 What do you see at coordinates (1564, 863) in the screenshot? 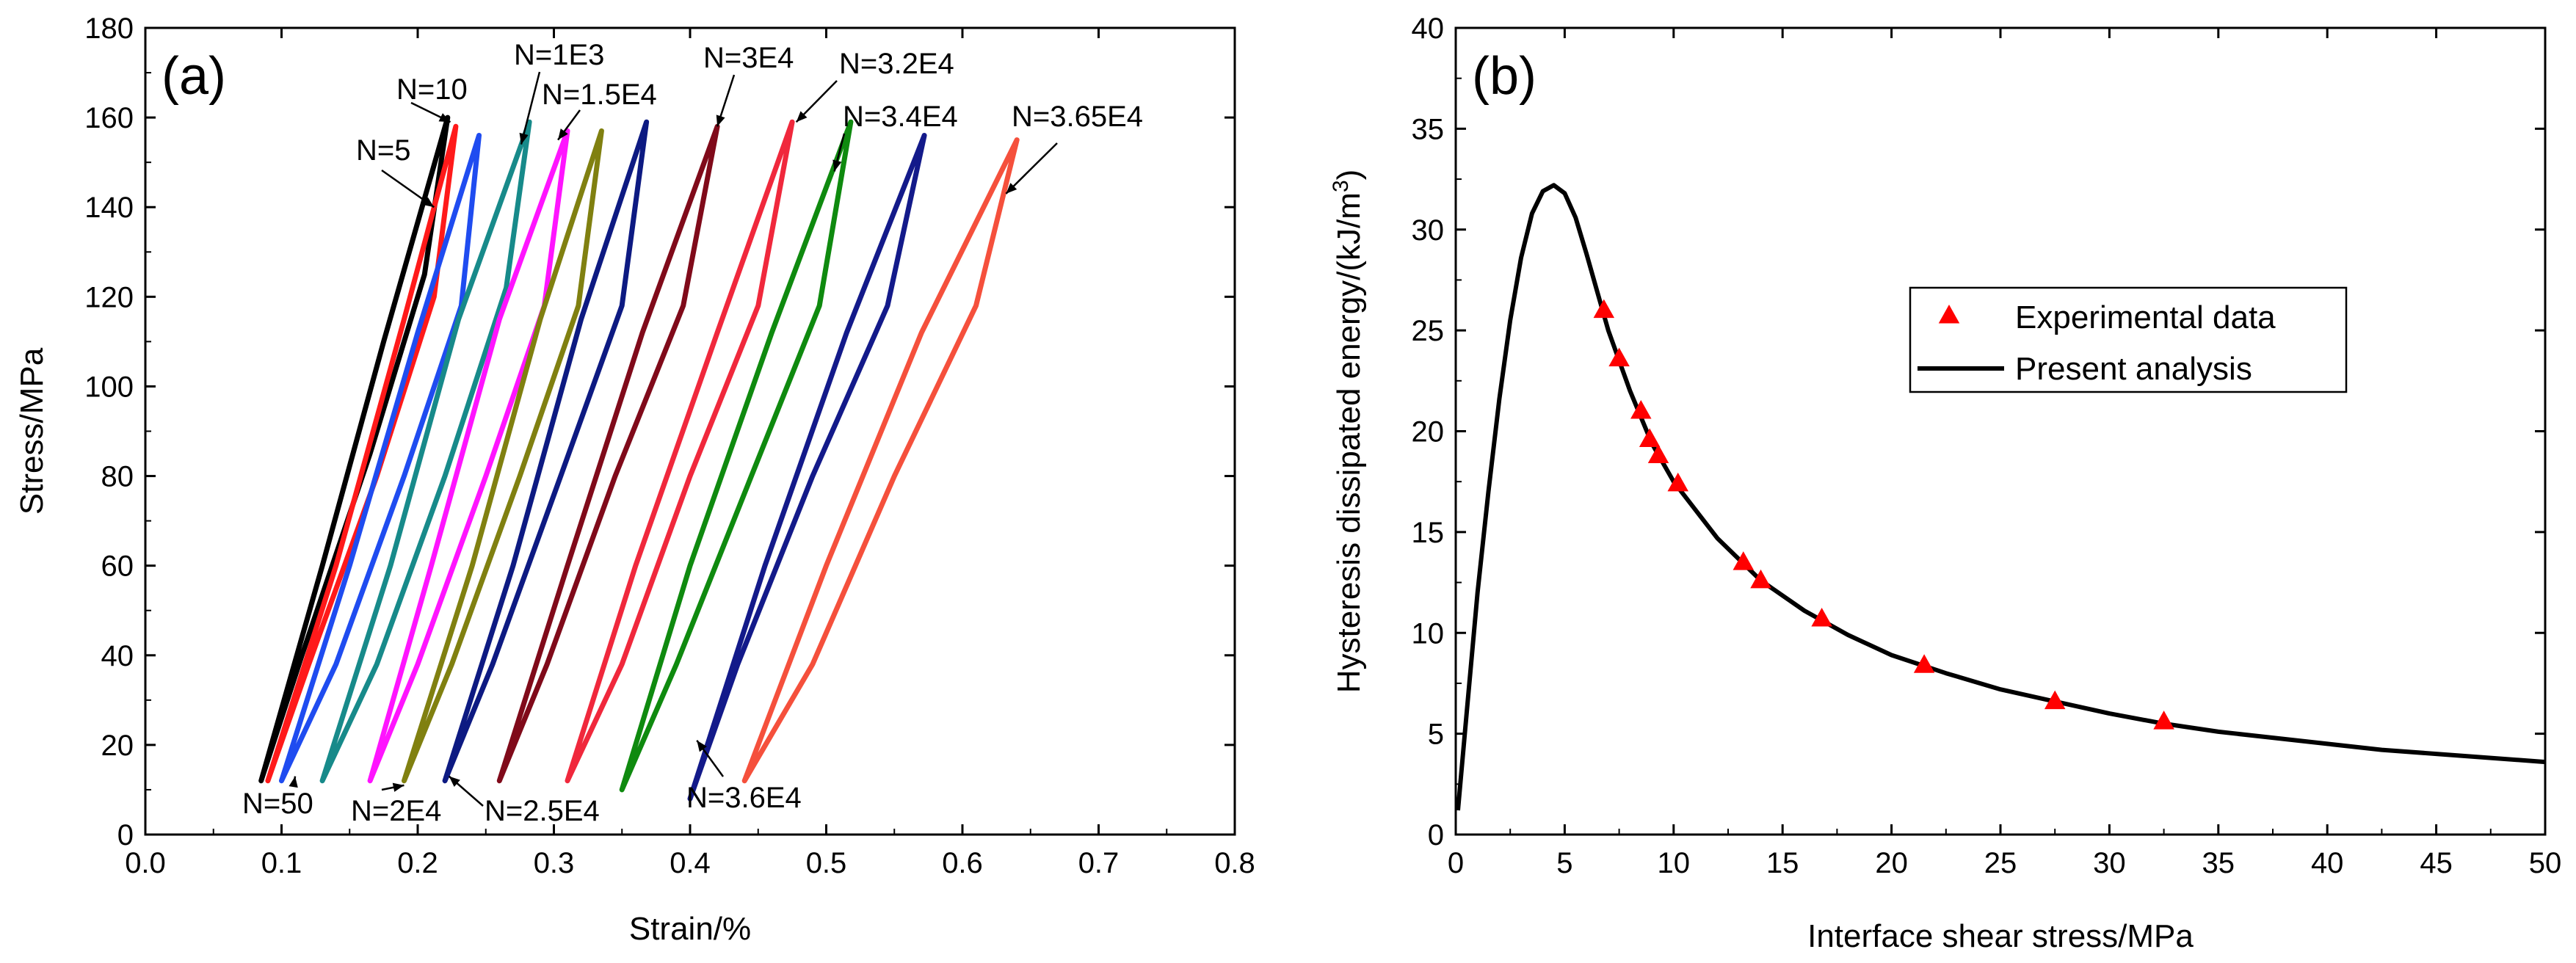
I see `b-x-tick-label: 5` at bounding box center [1564, 863].